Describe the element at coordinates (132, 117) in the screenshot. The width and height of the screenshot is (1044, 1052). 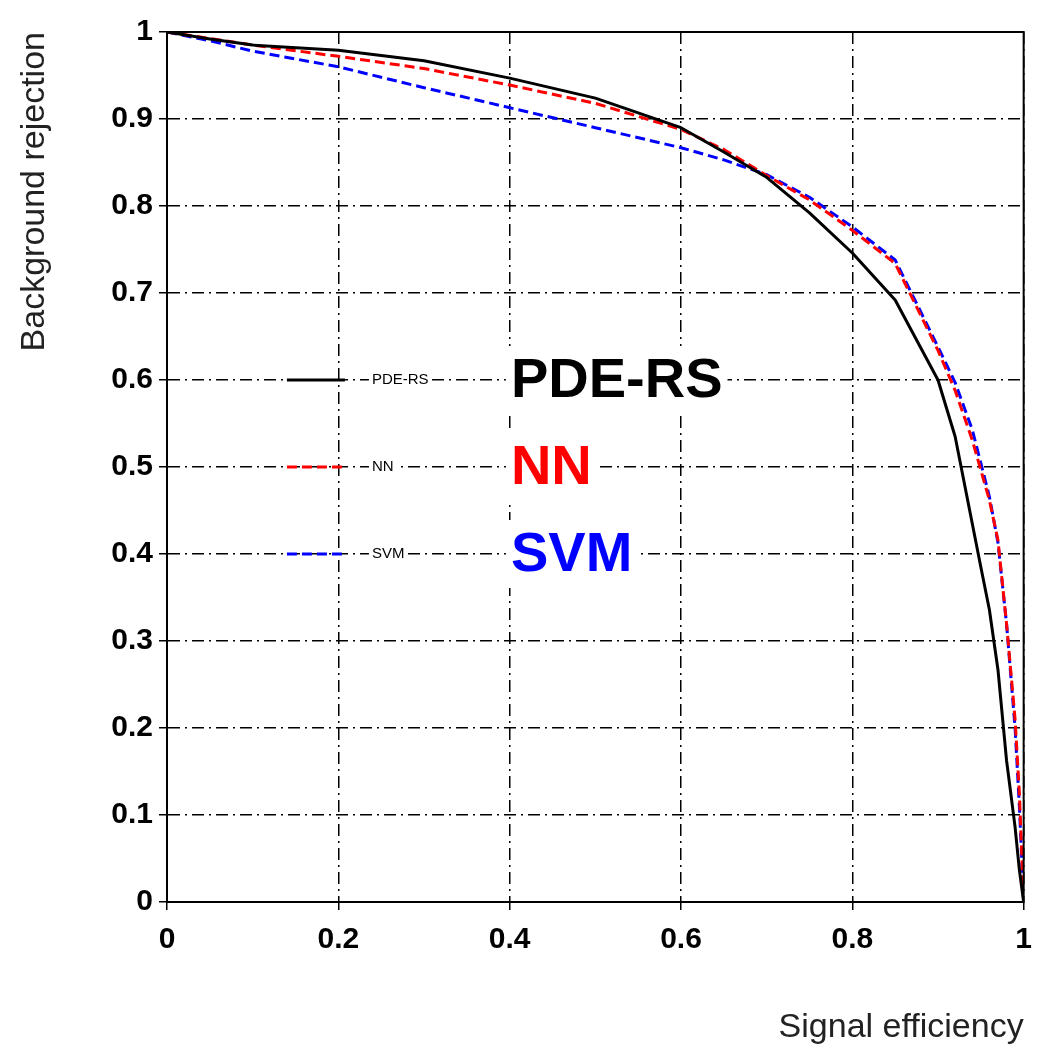
I see `y-tick-label: 0.9` at that location.